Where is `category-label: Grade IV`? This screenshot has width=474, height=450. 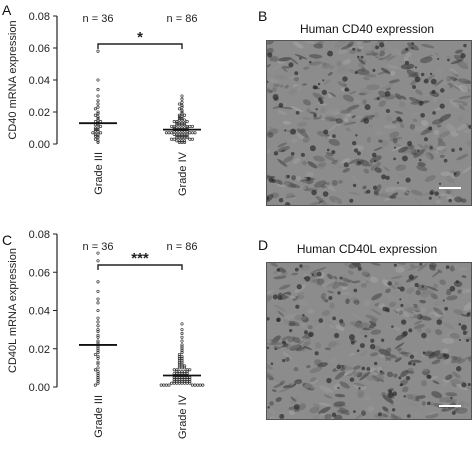 category-label: Grade IV is located at coordinates (183, 173).